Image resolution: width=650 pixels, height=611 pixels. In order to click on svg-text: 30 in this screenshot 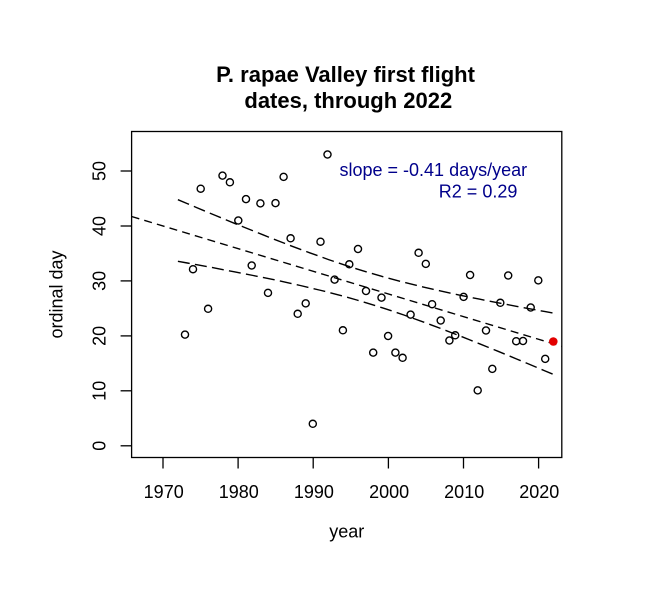, I will do `click(100, 281)`.